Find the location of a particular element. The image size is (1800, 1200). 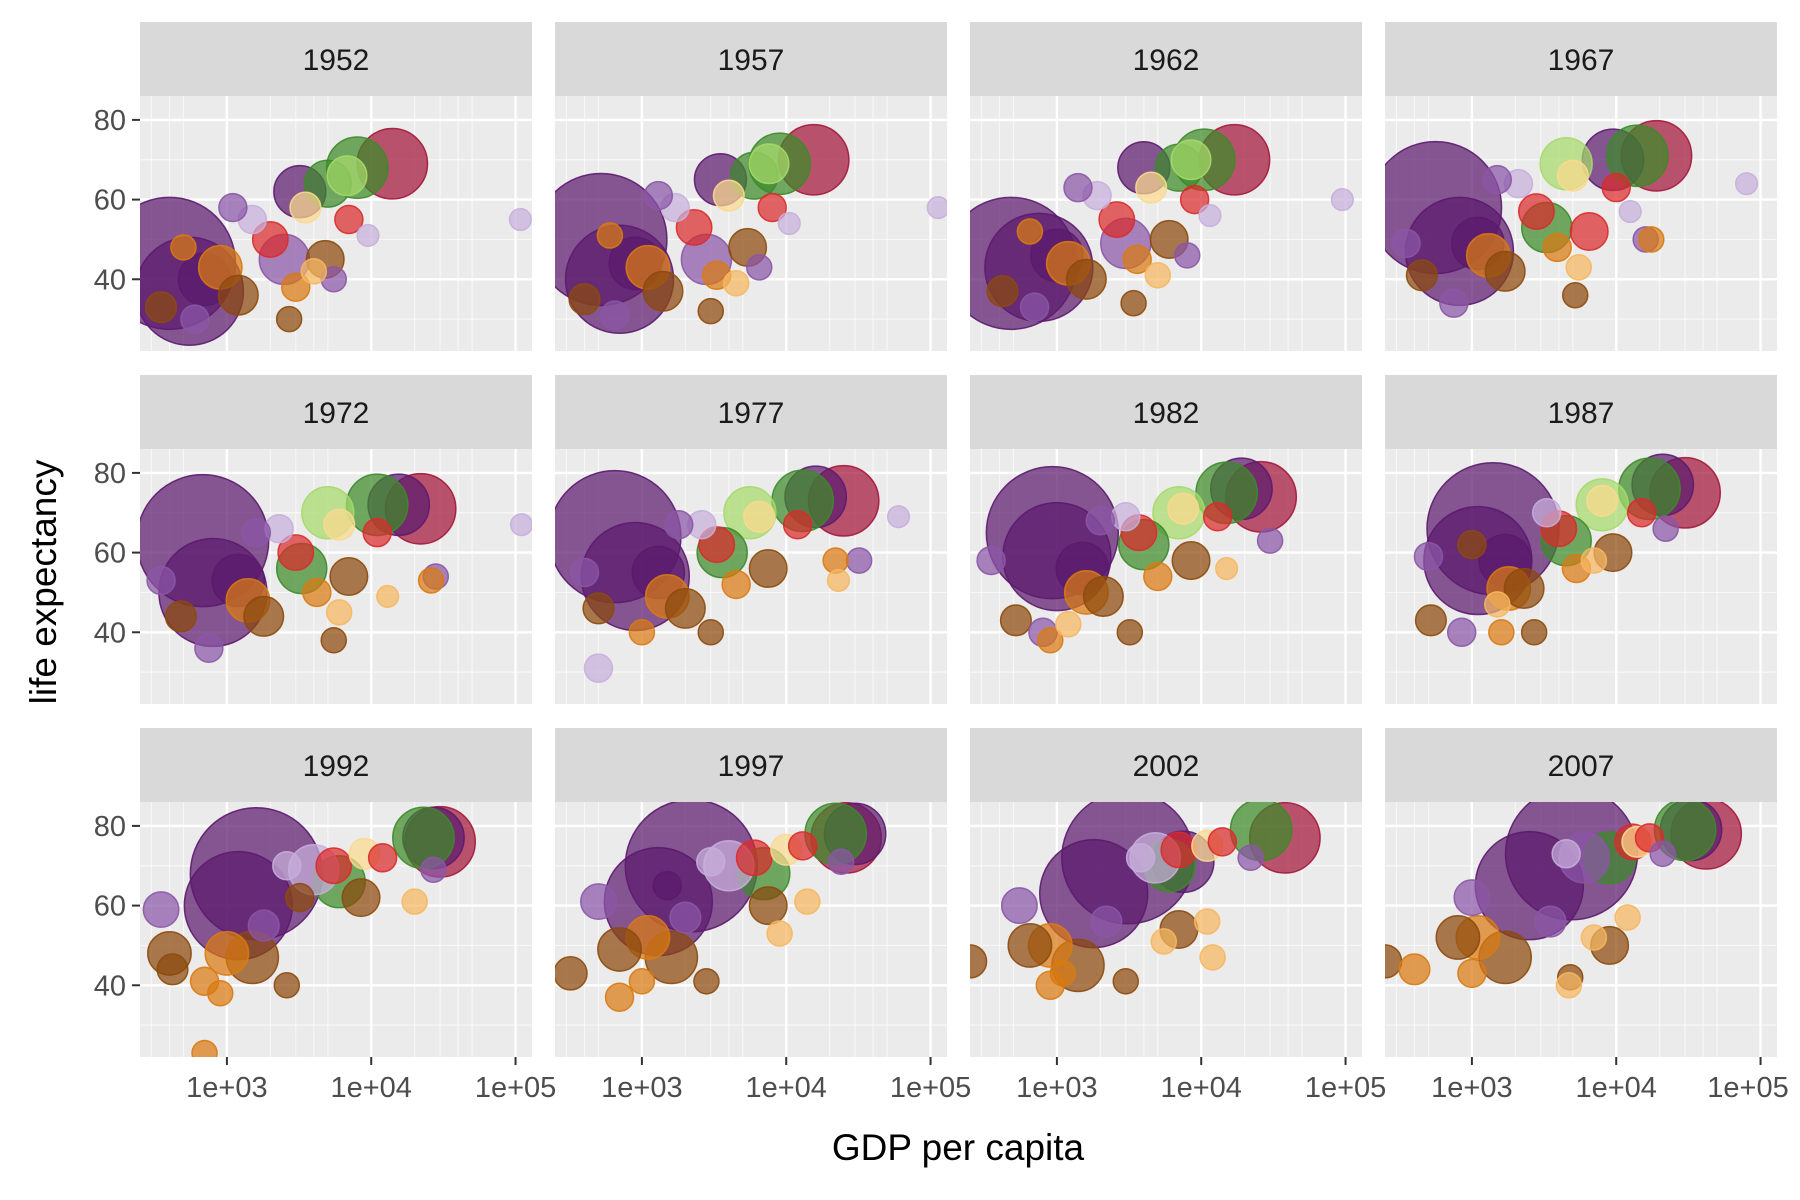

facet-strip-label: 1962 is located at coordinates (1166, 60).